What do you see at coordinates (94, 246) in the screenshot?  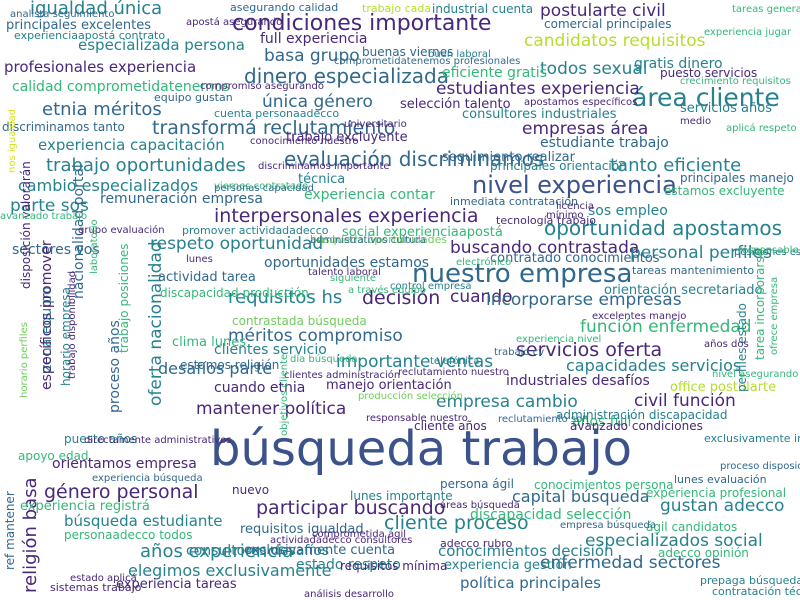 I see `cloud-word: laboratorio` at bounding box center [94, 246].